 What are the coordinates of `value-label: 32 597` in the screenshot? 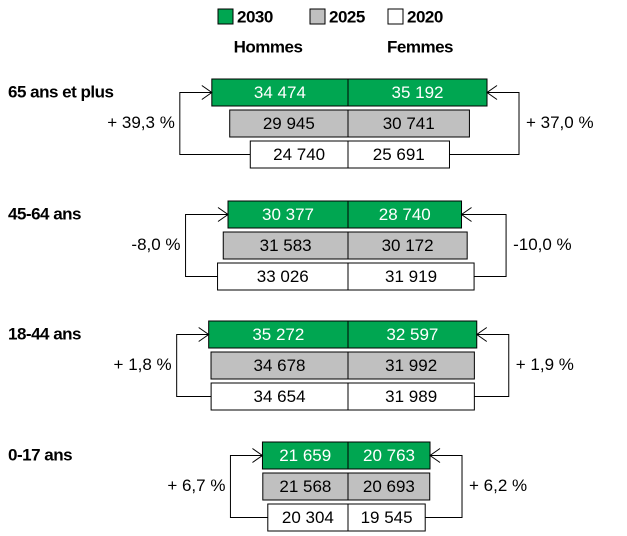 It's located at (412, 334).